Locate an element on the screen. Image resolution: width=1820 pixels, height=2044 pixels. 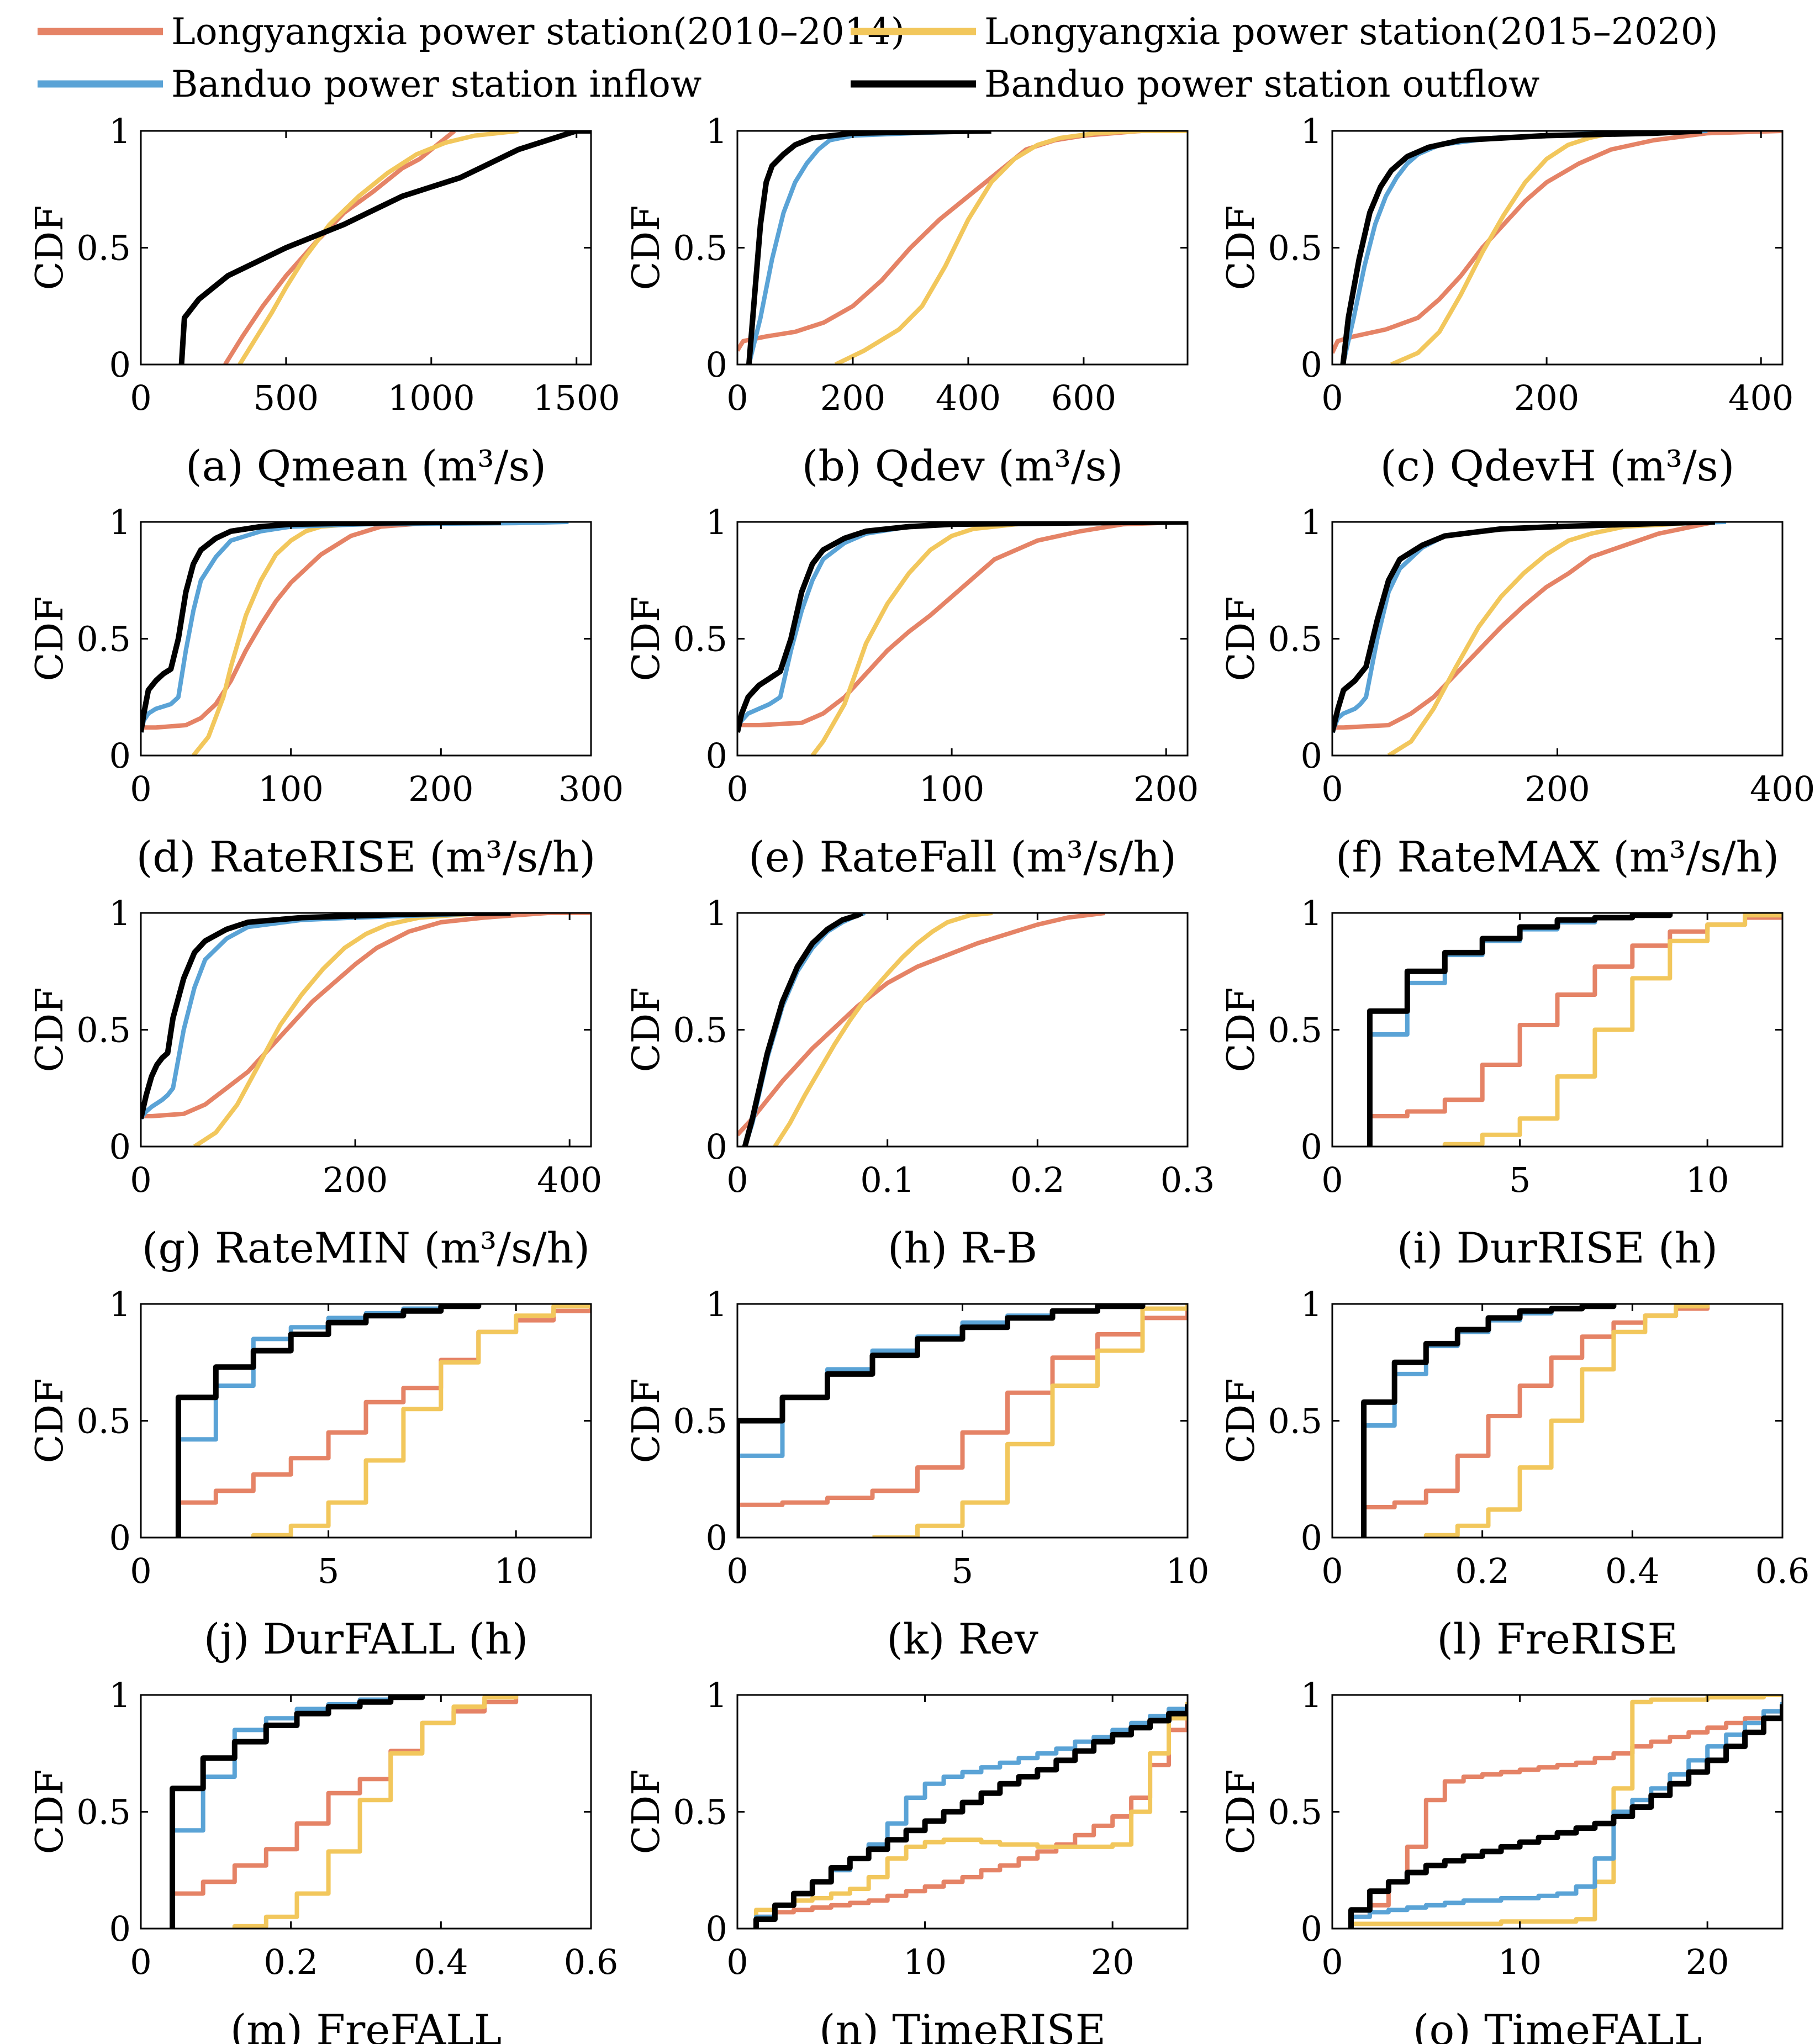
panel-g-ytick-label: 1 is located at coordinates (120, 913).